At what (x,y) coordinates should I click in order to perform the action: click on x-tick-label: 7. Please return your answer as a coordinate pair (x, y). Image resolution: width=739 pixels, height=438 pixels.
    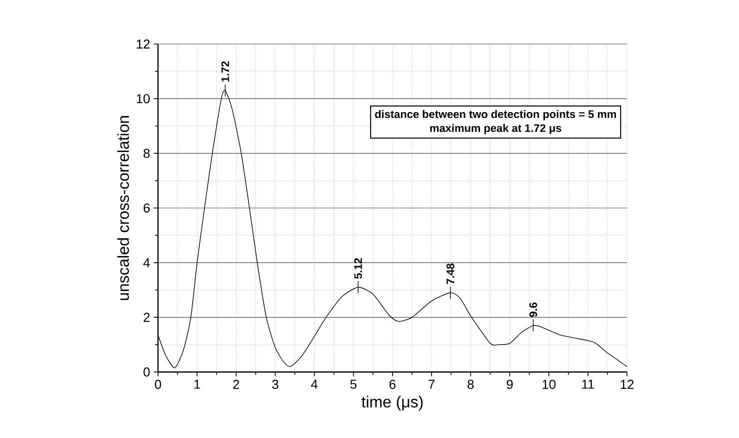
    Looking at the image, I should click on (431, 384).